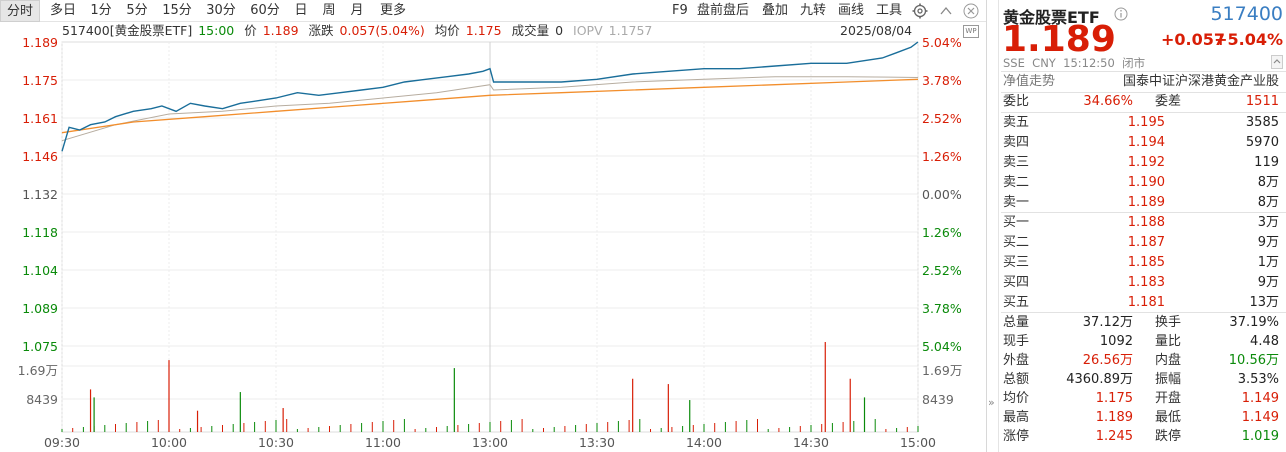  Describe the element at coordinates (1016, 417) in the screenshot. I see `stat-label: 最高` at that location.